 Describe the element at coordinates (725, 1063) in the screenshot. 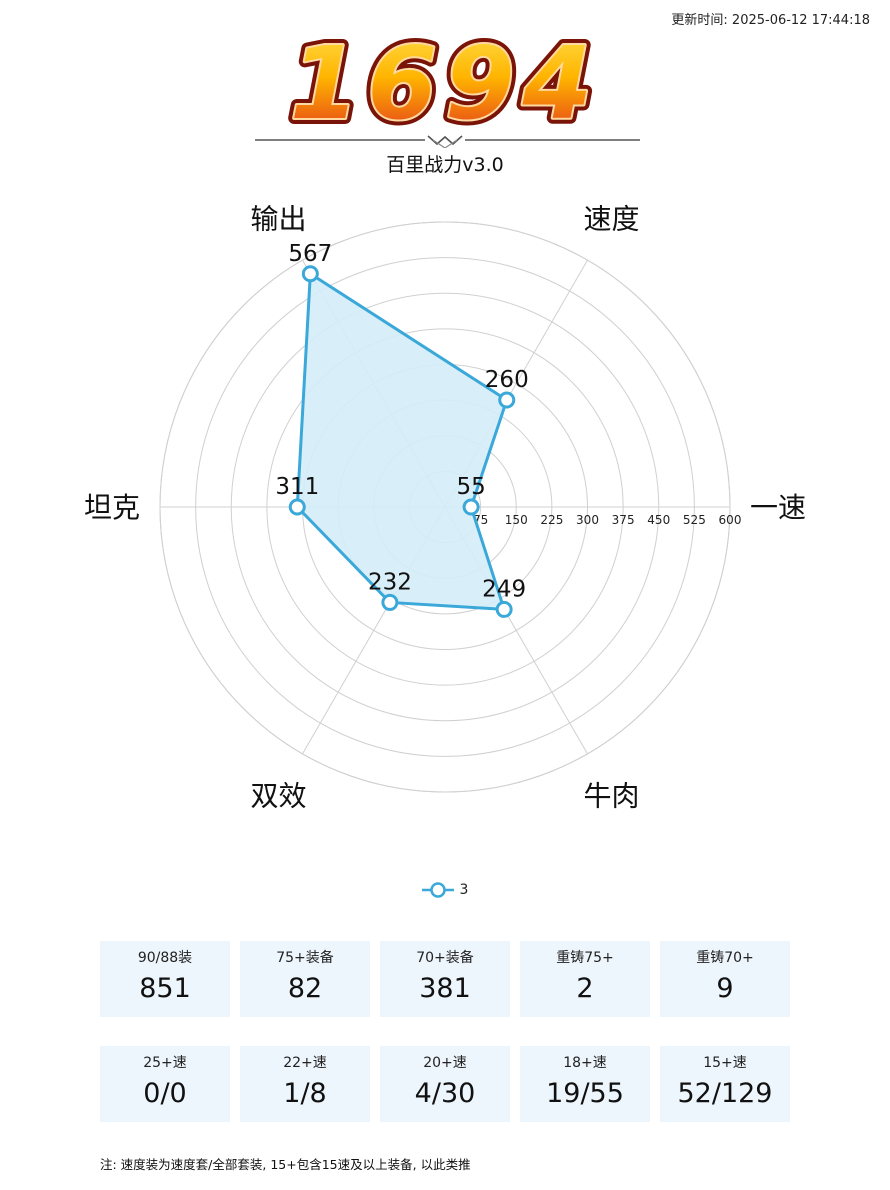

I see `stat-label: 15+速` at that location.